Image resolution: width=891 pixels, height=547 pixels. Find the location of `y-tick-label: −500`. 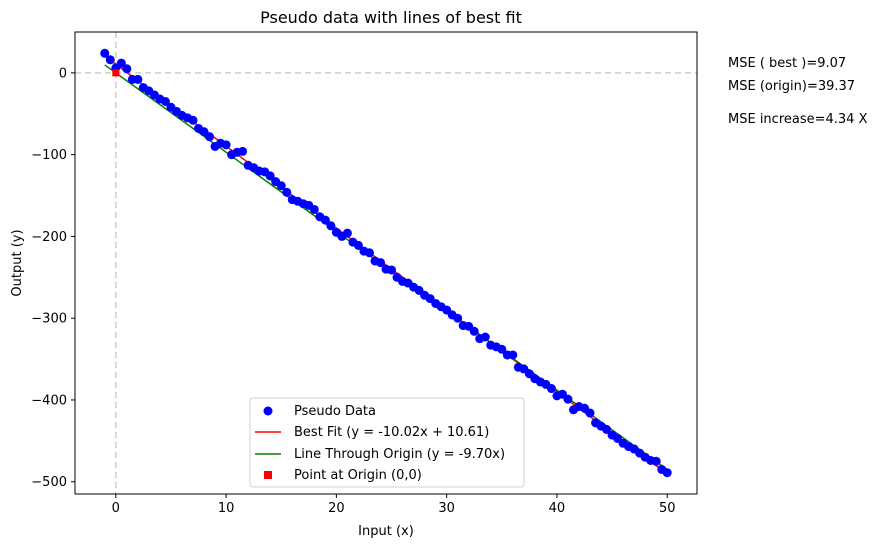

y-tick-label: −500 is located at coordinates (49, 482).